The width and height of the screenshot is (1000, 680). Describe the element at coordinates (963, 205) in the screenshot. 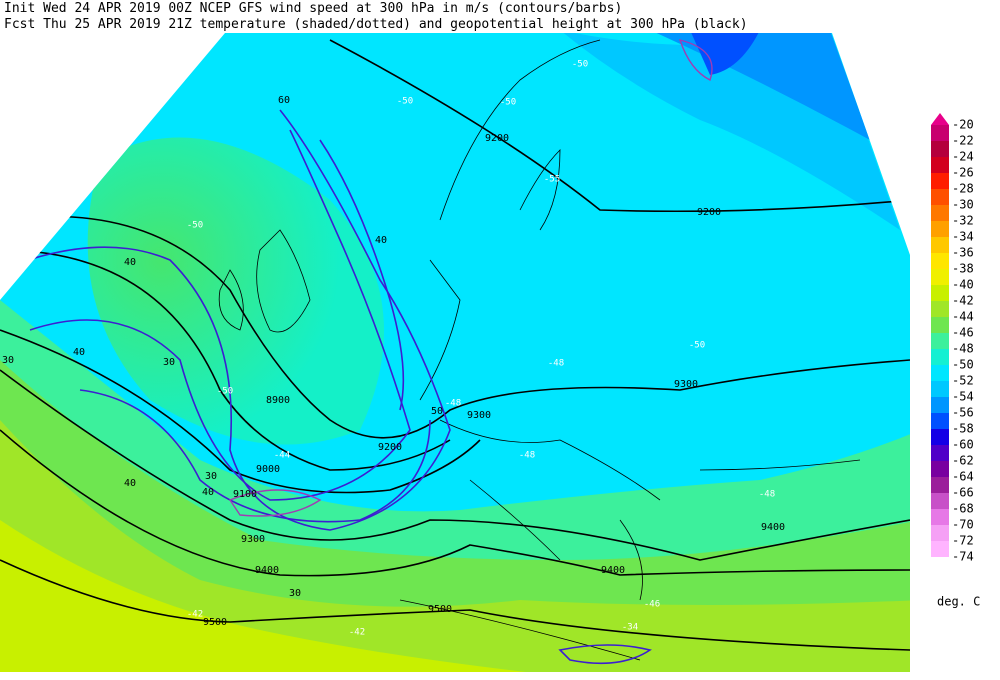

I see `colorbar-label: -30` at that location.